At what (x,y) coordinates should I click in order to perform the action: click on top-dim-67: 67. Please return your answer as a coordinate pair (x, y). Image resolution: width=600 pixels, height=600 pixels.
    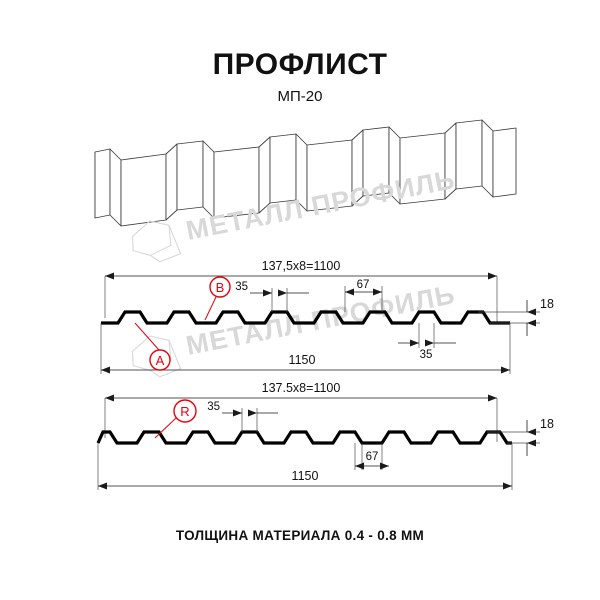
    Looking at the image, I should click on (363, 295).